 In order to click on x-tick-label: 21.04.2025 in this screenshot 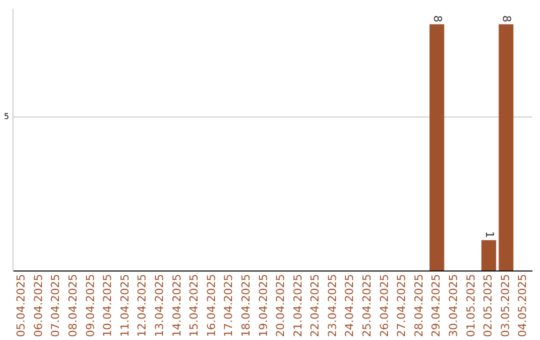, I will do `click(297, 306)`.